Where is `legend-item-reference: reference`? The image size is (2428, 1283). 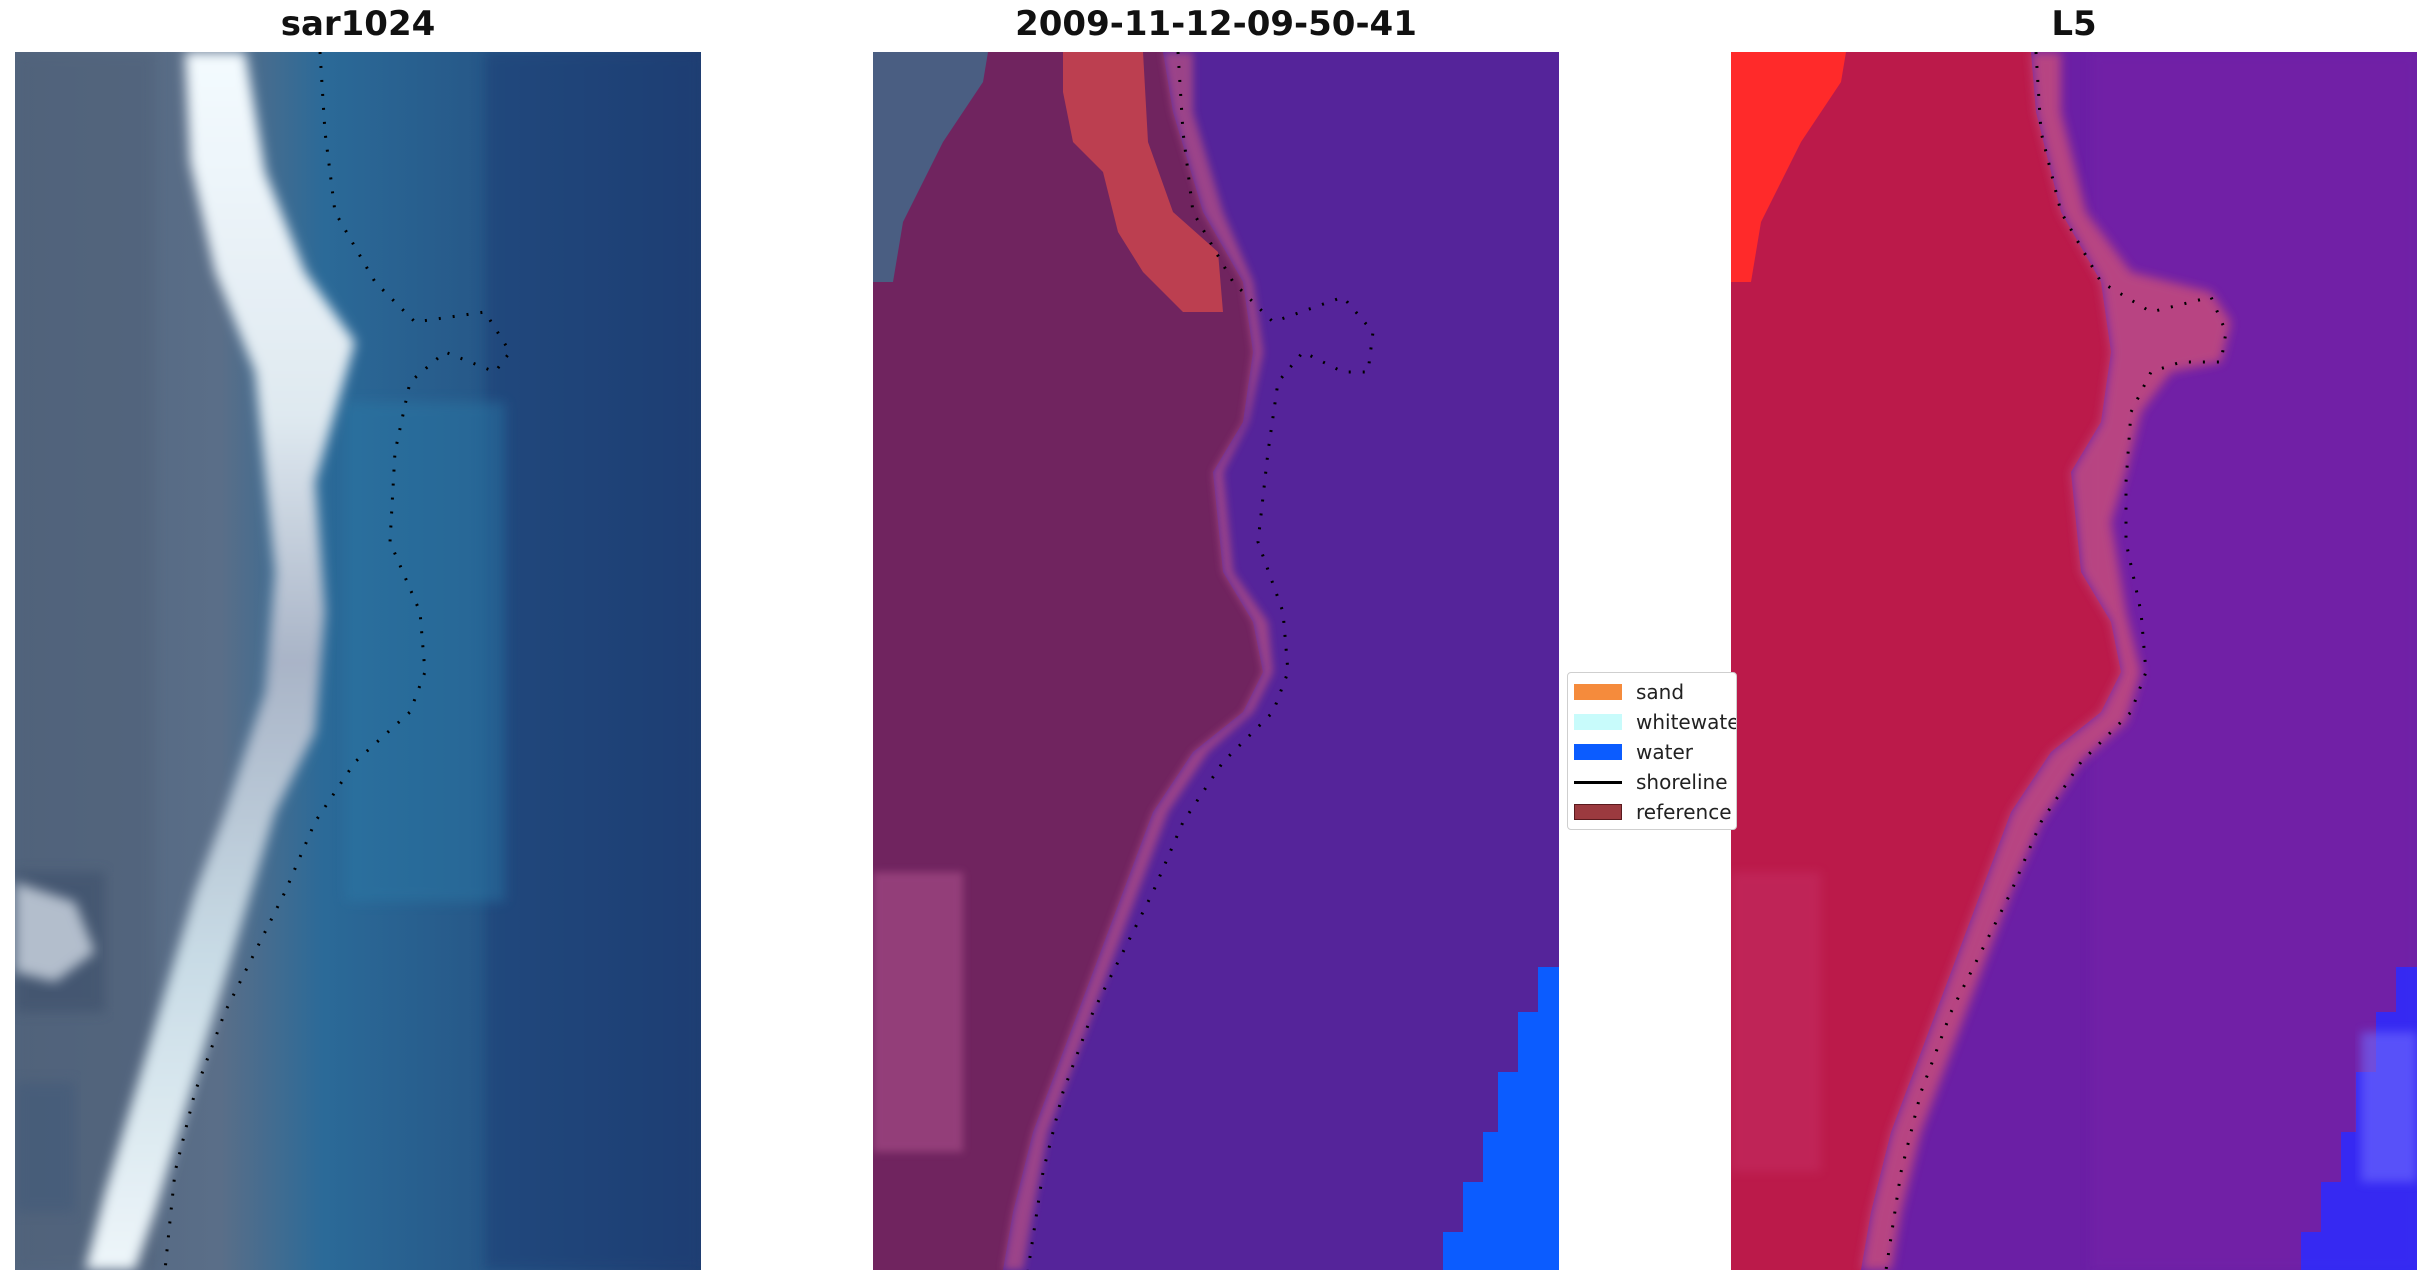 legend-item-reference: reference is located at coordinates (1653, 812).